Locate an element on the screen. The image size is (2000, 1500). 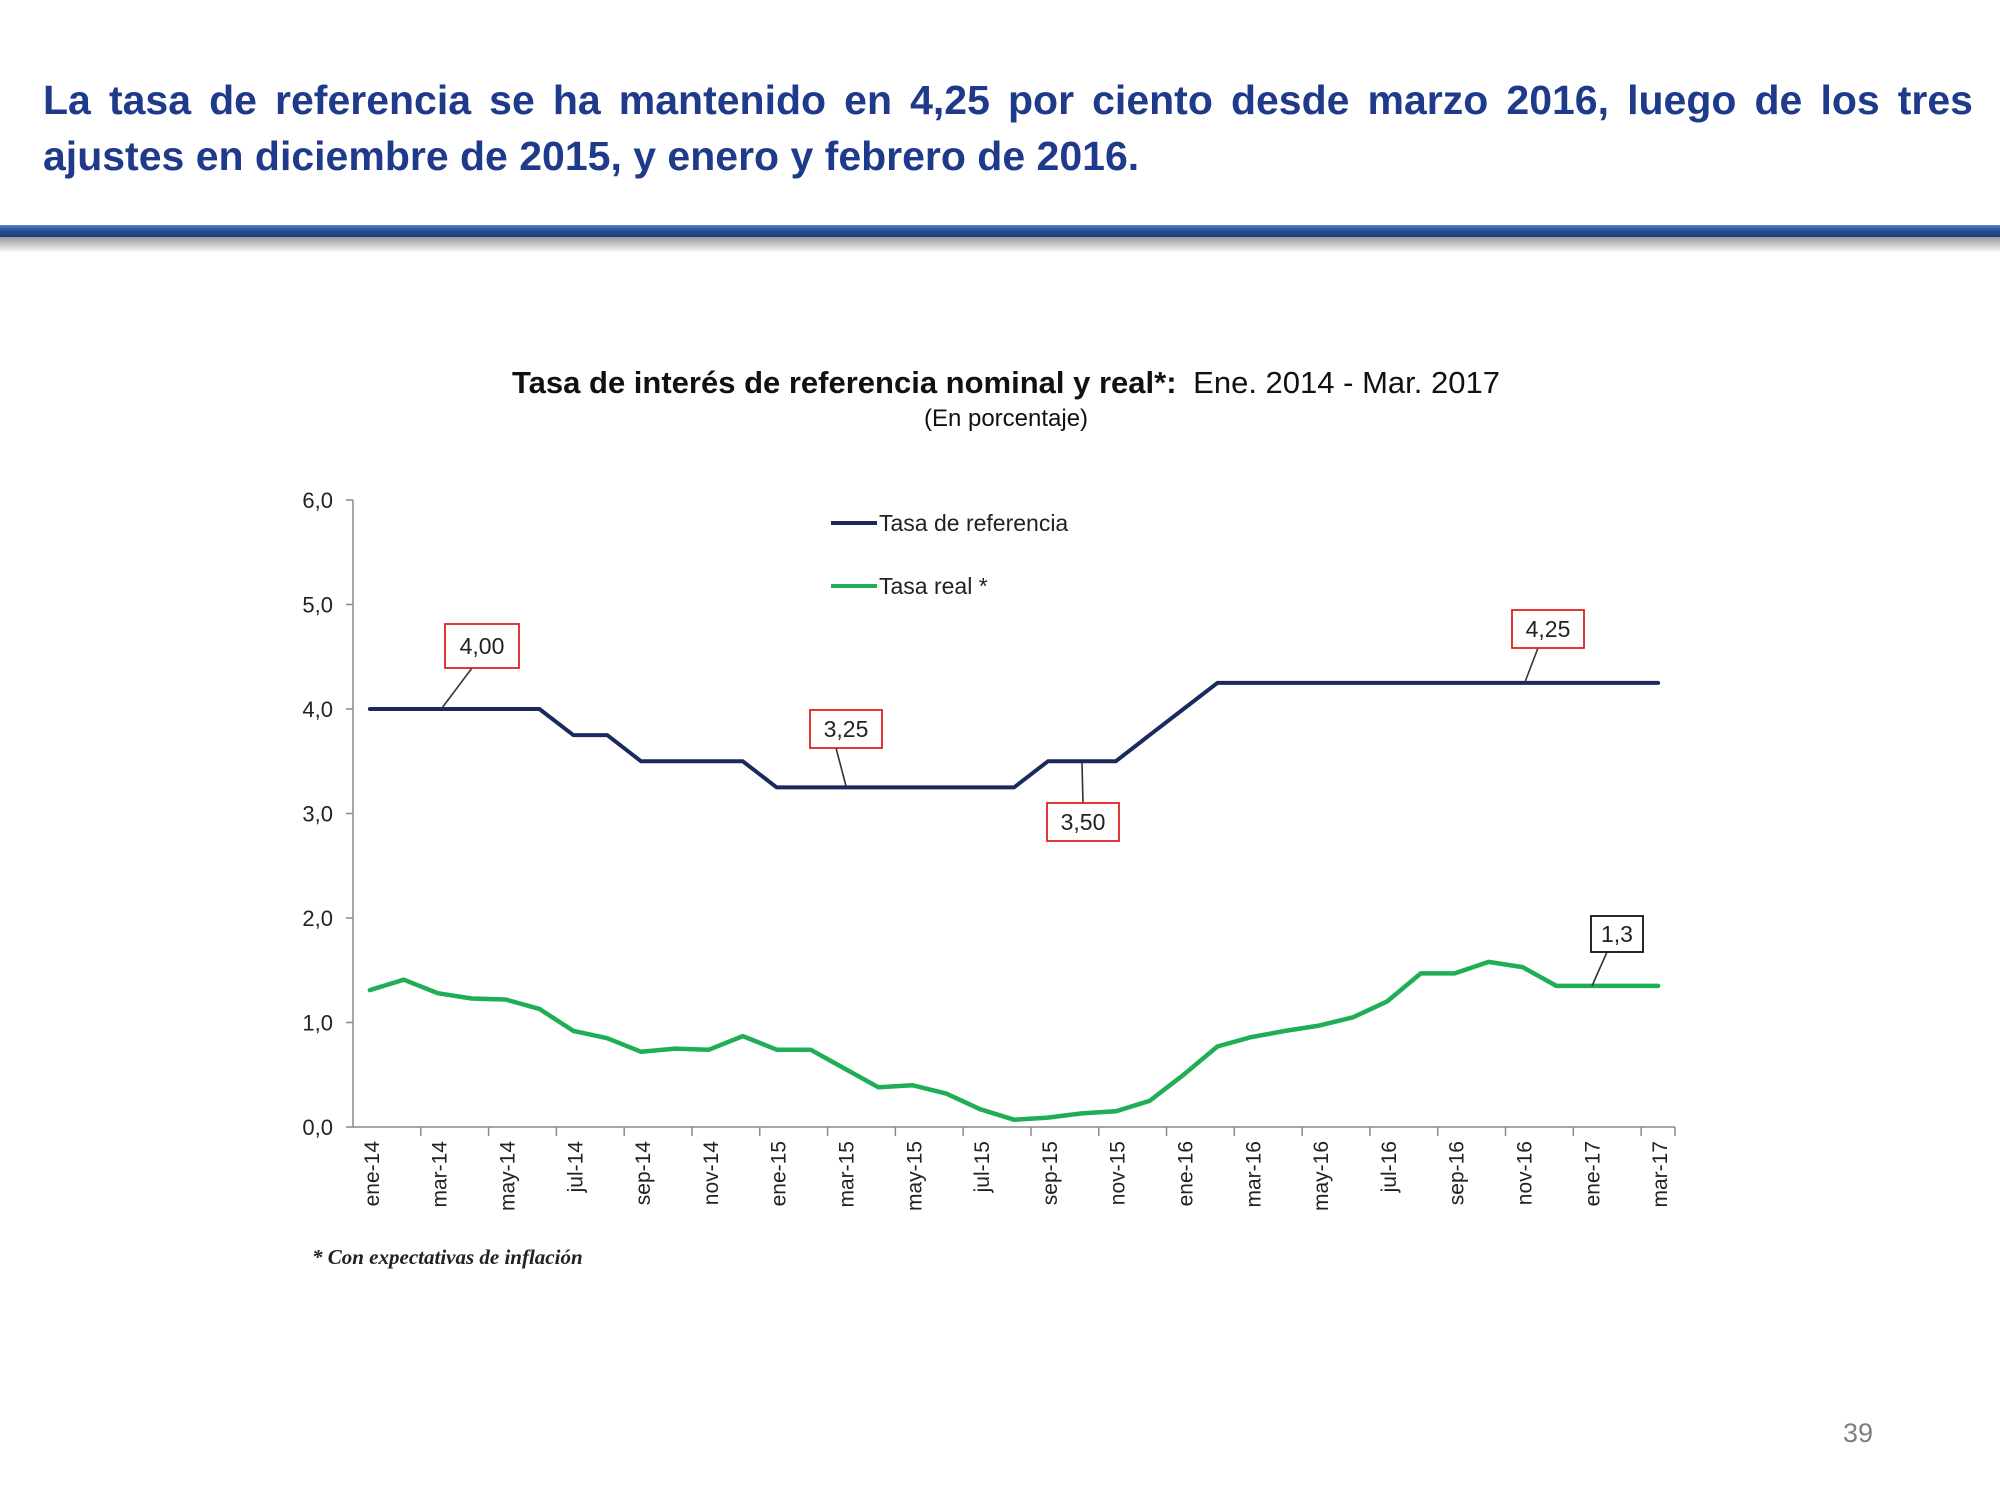
annotation-label: 4,25 is located at coordinates (1548, 629).